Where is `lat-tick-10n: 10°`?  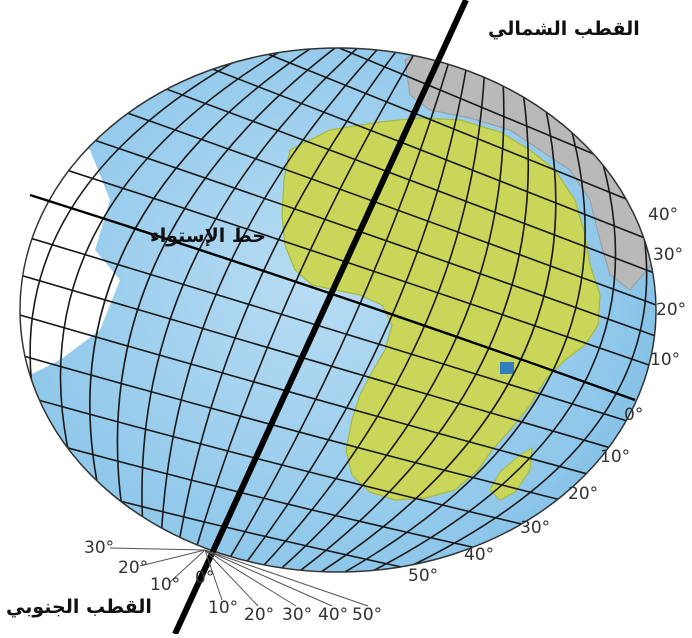 lat-tick-10n: 10° is located at coordinates (665, 360).